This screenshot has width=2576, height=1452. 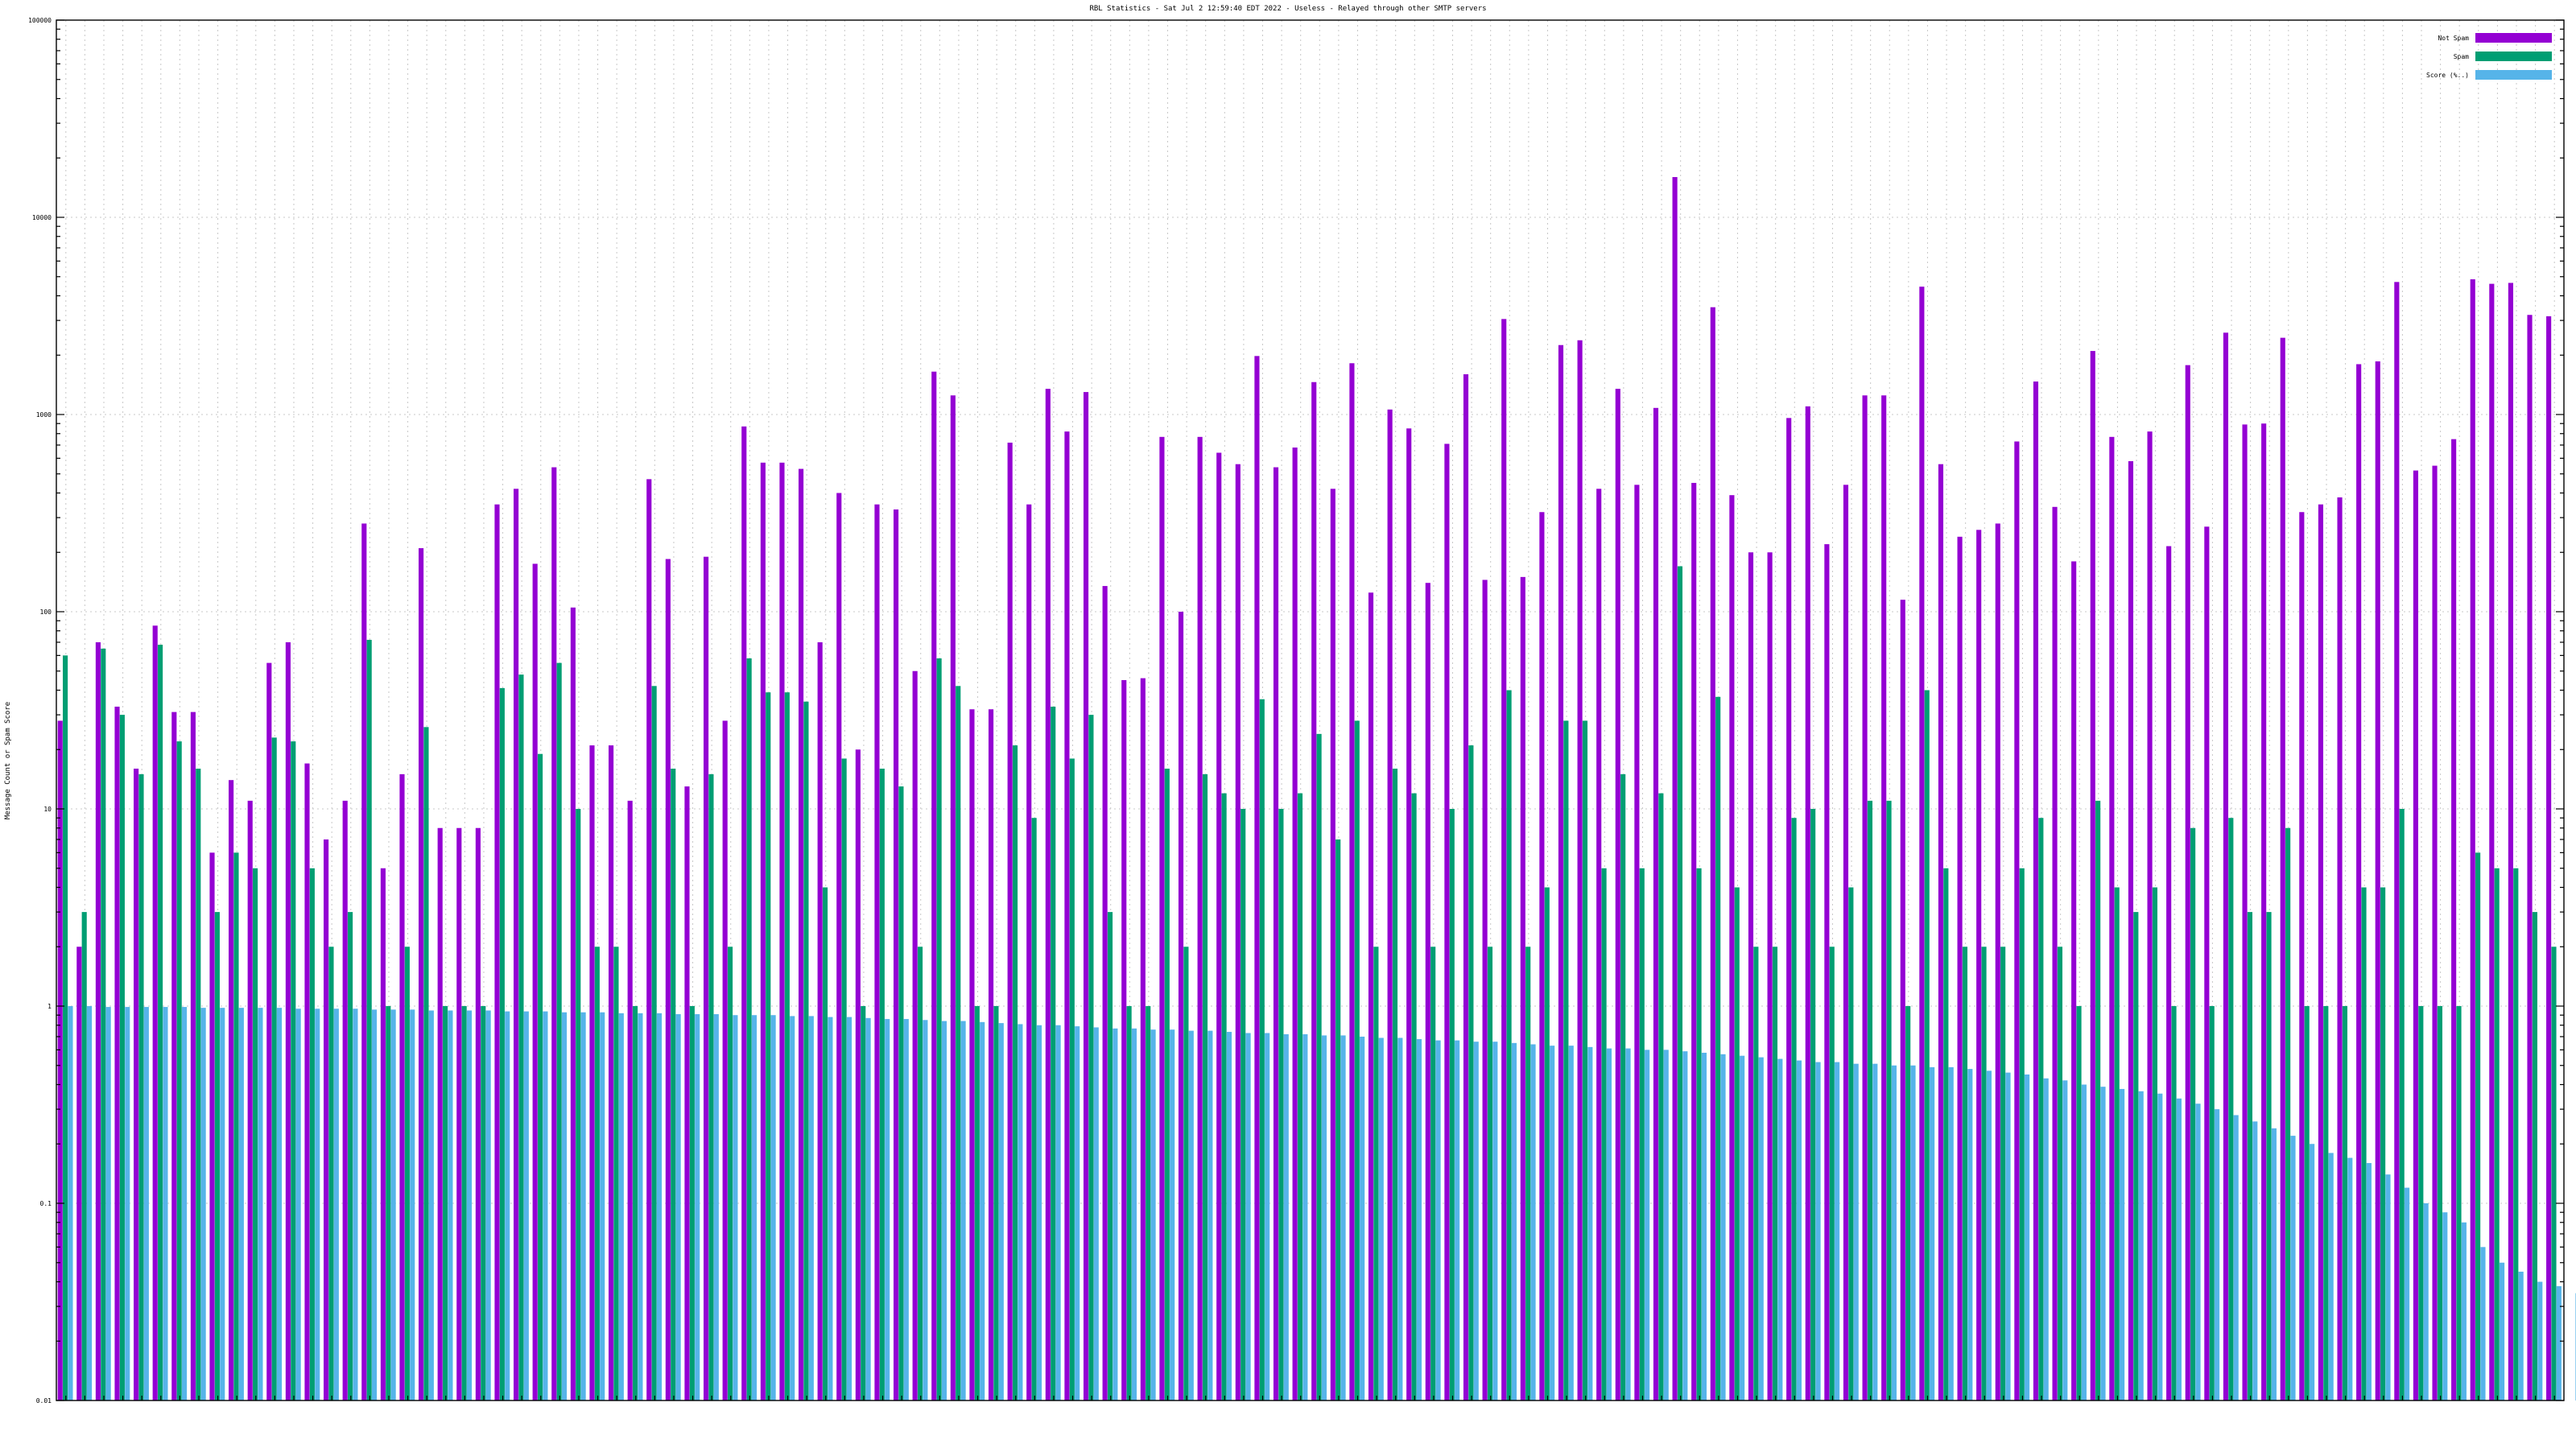 What do you see at coordinates (2453, 39) in the screenshot?
I see `legend-label: Not Spam` at bounding box center [2453, 39].